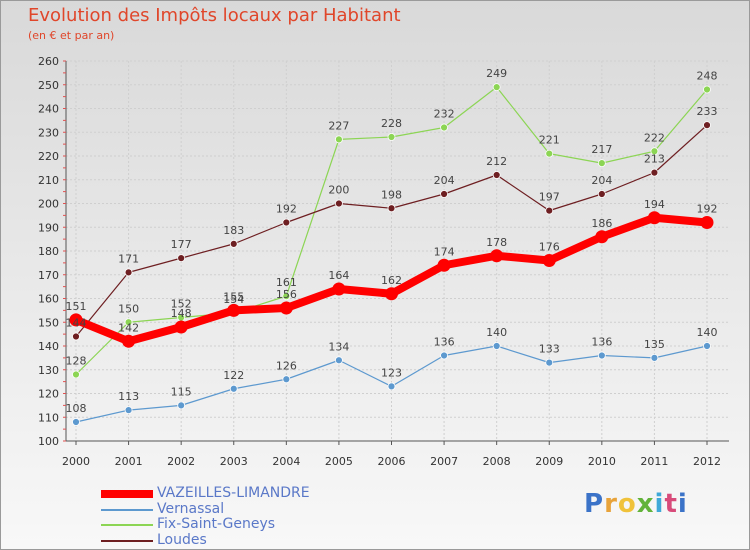 The image size is (750, 550). What do you see at coordinates (216, 524) in the screenshot?
I see `legend-label: Fix-Saint-Geneys` at bounding box center [216, 524].